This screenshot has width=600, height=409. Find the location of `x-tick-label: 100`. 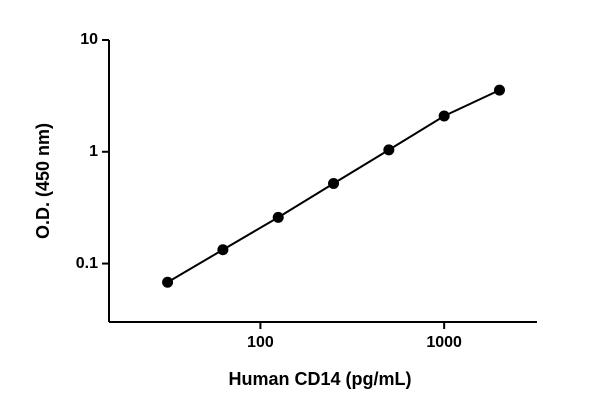

x-tick-label: 100 is located at coordinates (260, 342).